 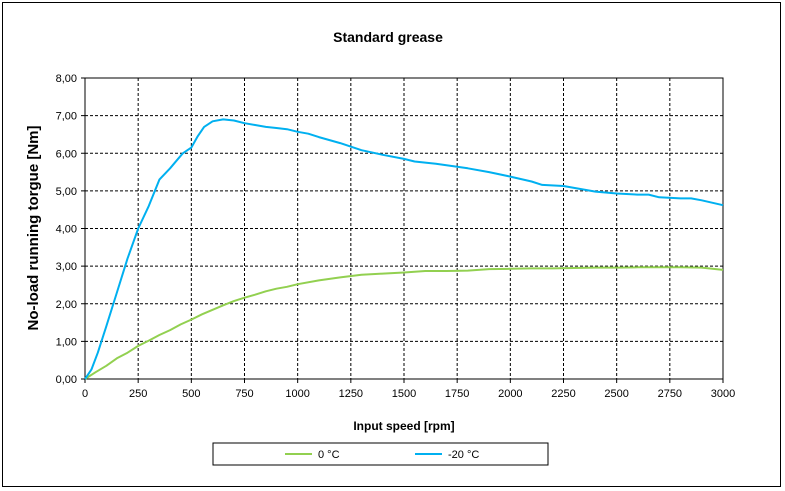 What do you see at coordinates (463, 455) in the screenshot?
I see `legend-label-minus20c: -20 °C` at bounding box center [463, 455].